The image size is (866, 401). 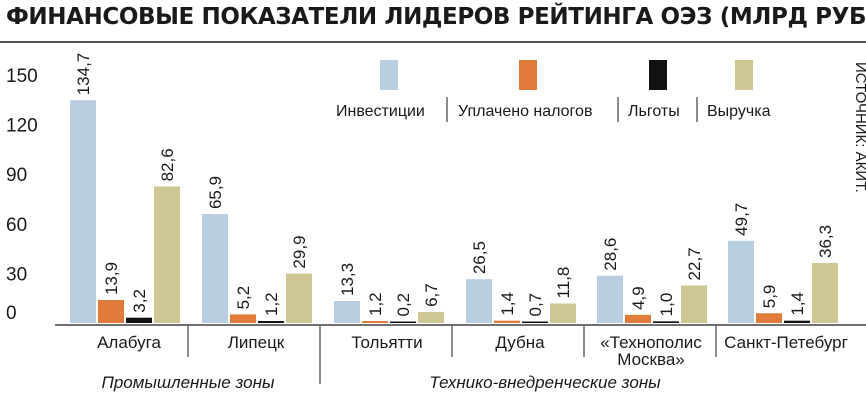 I want to click on y-axis: 0 30 60 90 120 150, so click(x=22, y=195).